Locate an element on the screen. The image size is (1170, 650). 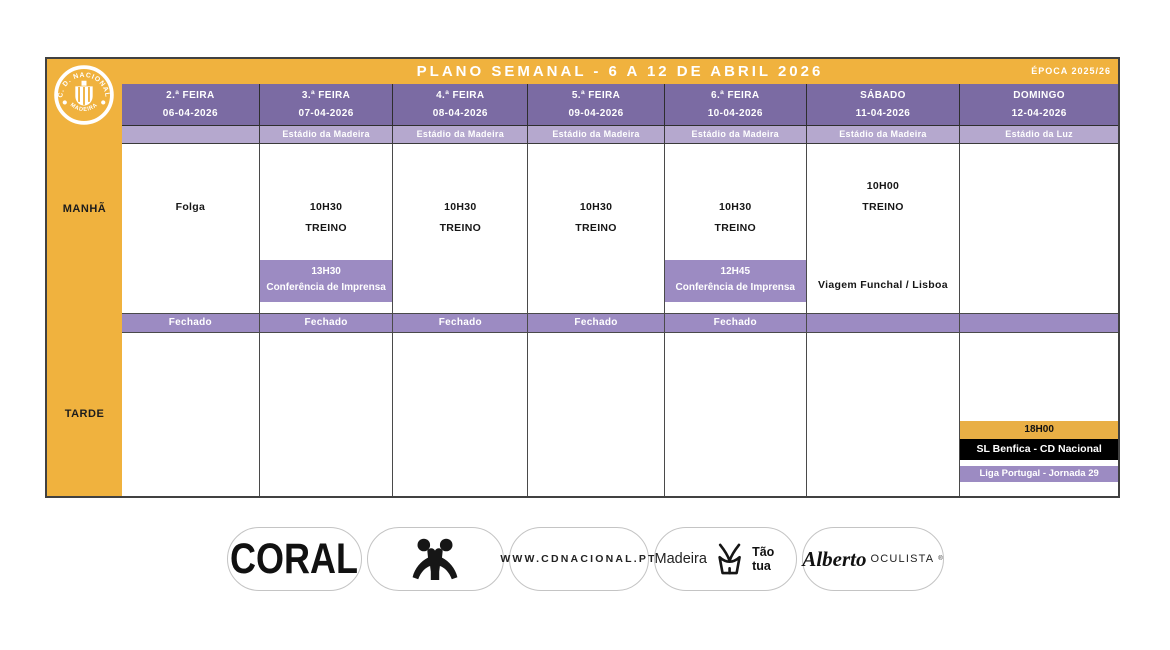
day-date: 06-04-2026 is located at coordinates (190, 113).